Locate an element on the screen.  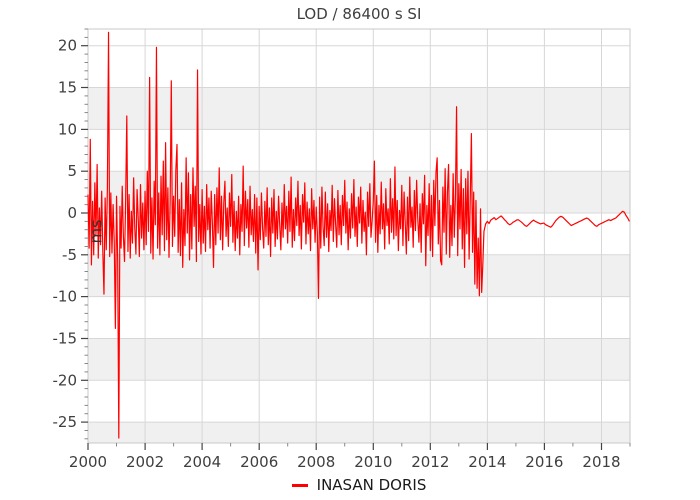
legend-line-icon is located at coordinates (299, 485).